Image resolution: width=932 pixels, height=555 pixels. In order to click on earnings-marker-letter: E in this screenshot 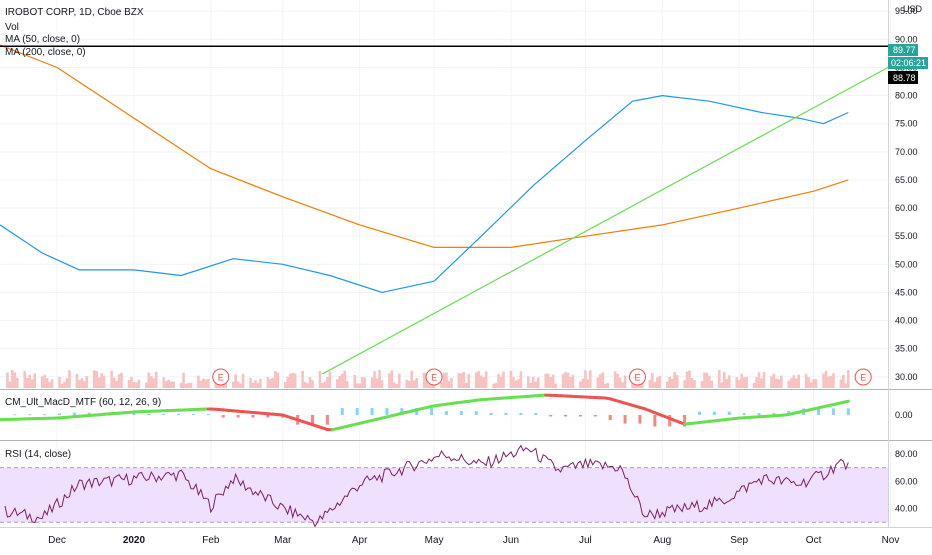, I will do `click(434, 378)`.